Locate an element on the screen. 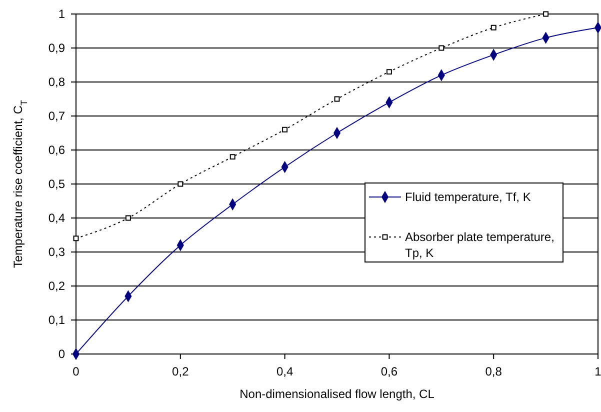  legend-label: Absorber plate temperature, Tp, K is located at coordinates (479, 245).